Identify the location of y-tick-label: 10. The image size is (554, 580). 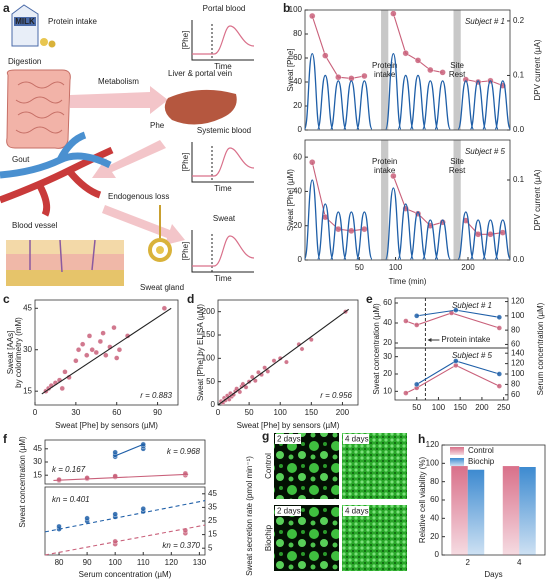
(387, 390).